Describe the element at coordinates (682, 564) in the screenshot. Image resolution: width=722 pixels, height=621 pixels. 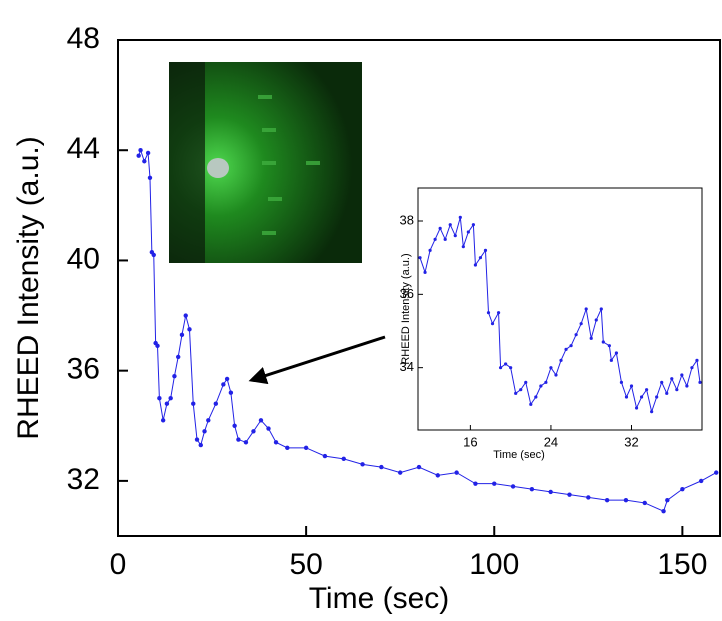
I see `x-tick-label: 150` at that location.